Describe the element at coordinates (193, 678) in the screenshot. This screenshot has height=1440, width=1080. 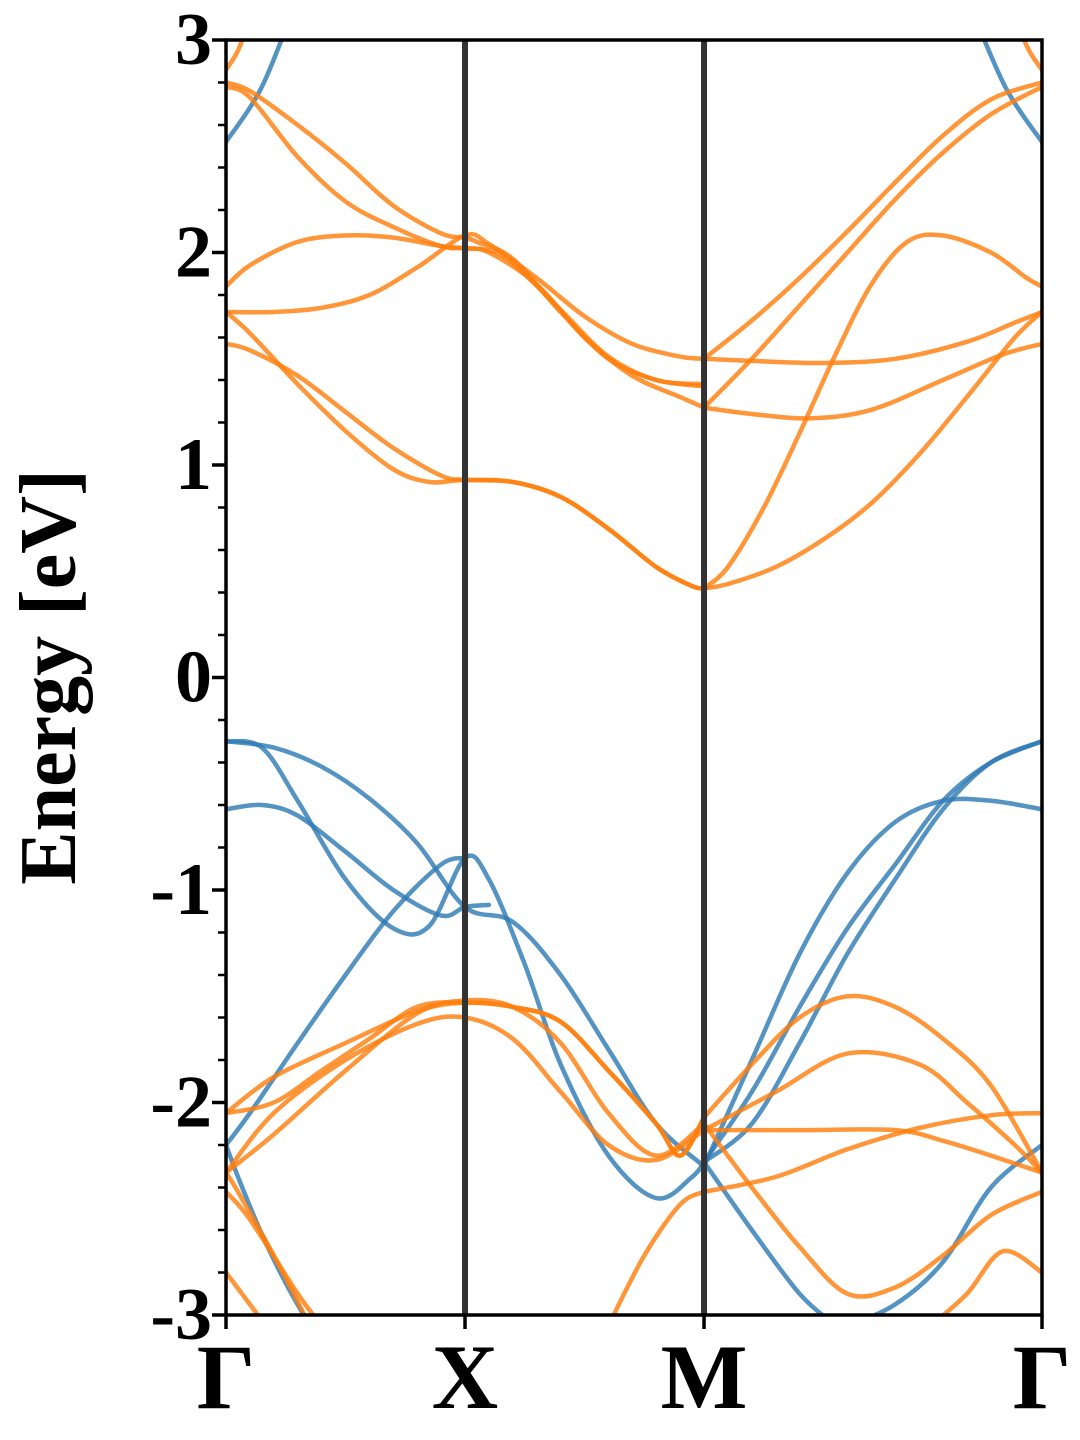
I see `y-tick-label: 0` at that location.